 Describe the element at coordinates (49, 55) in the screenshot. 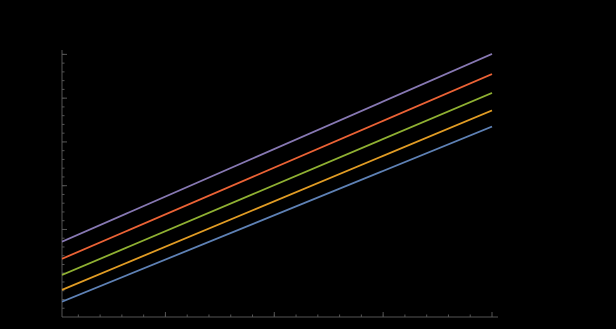

I see `y-tick-label: 290` at that location.